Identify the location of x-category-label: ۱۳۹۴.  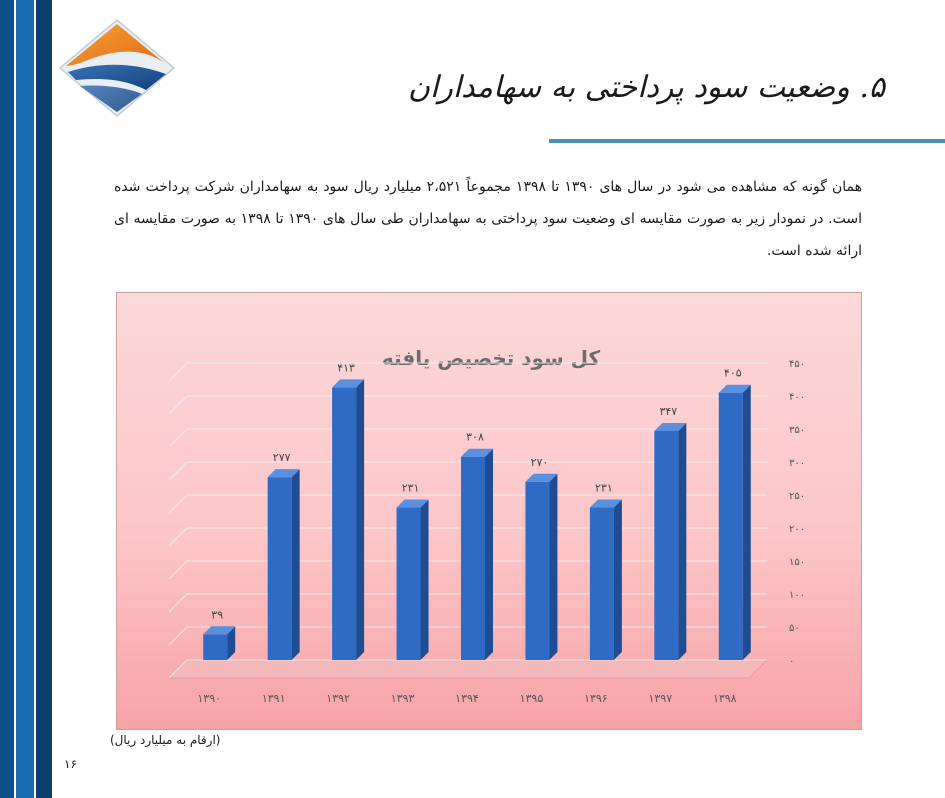
(467, 698).